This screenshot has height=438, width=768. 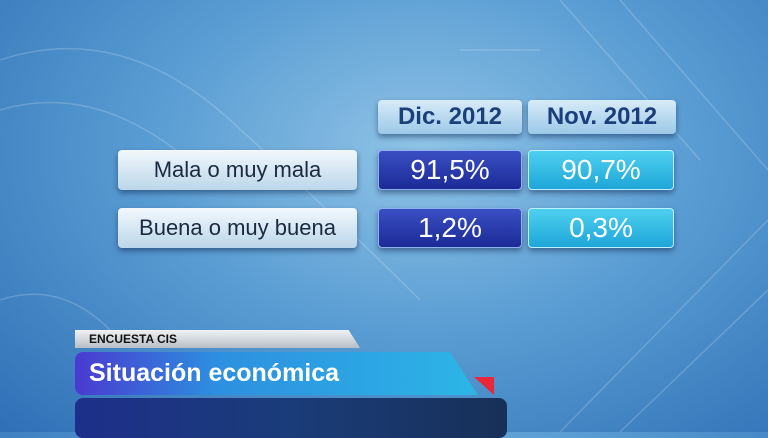 What do you see at coordinates (237, 170) in the screenshot?
I see `row-label-mala: Mala o muy mala` at bounding box center [237, 170].